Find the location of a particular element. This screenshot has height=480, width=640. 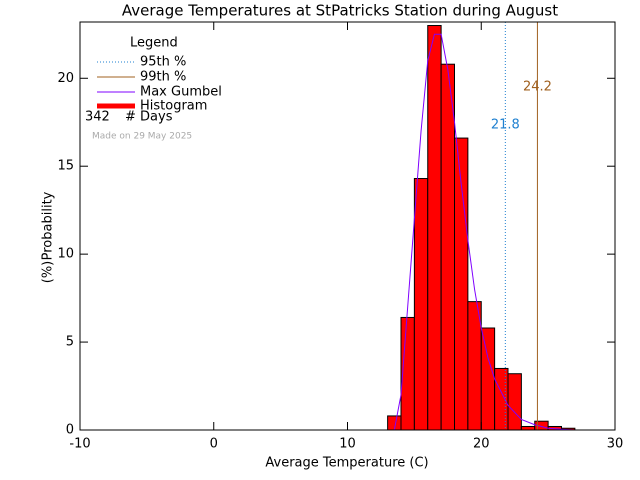

legend-label: Histogram is located at coordinates (173, 106).